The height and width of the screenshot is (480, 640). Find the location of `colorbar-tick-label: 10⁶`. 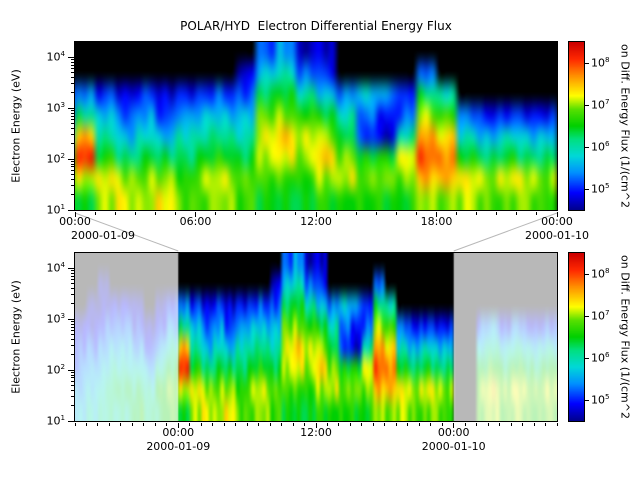

colorbar-tick-label: 10⁶ is located at coordinates (600, 146).